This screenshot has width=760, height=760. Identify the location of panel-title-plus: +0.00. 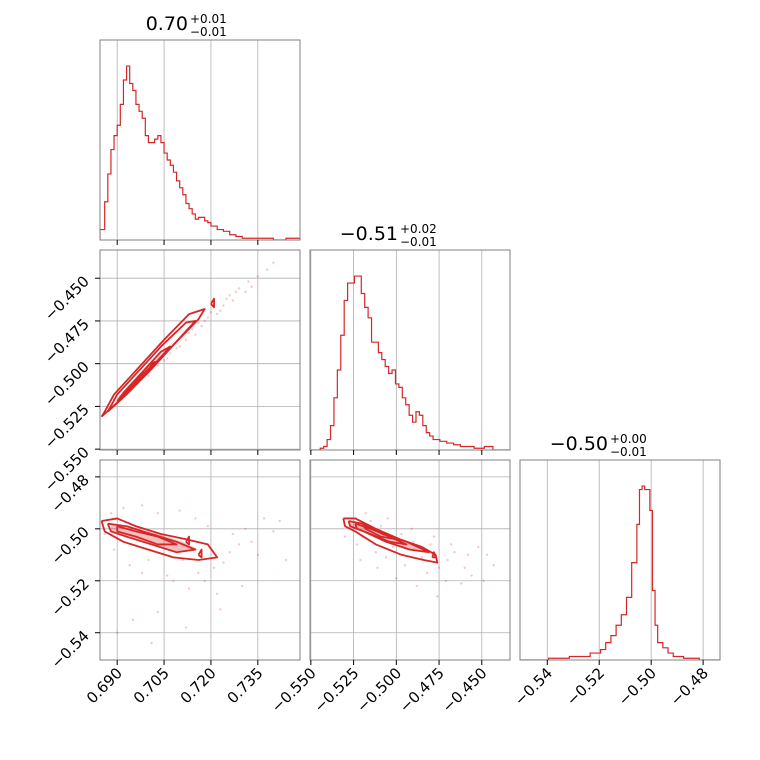
(628, 439).